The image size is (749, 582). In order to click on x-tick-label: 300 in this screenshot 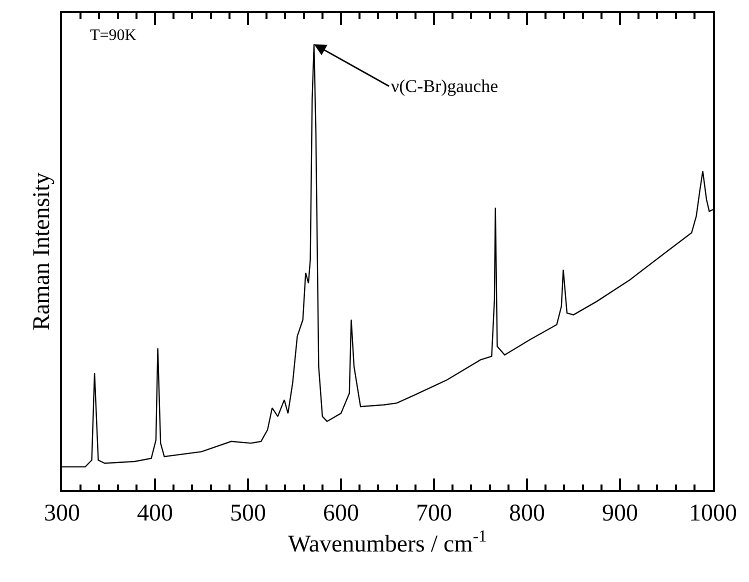, I will do `click(62, 513)`.